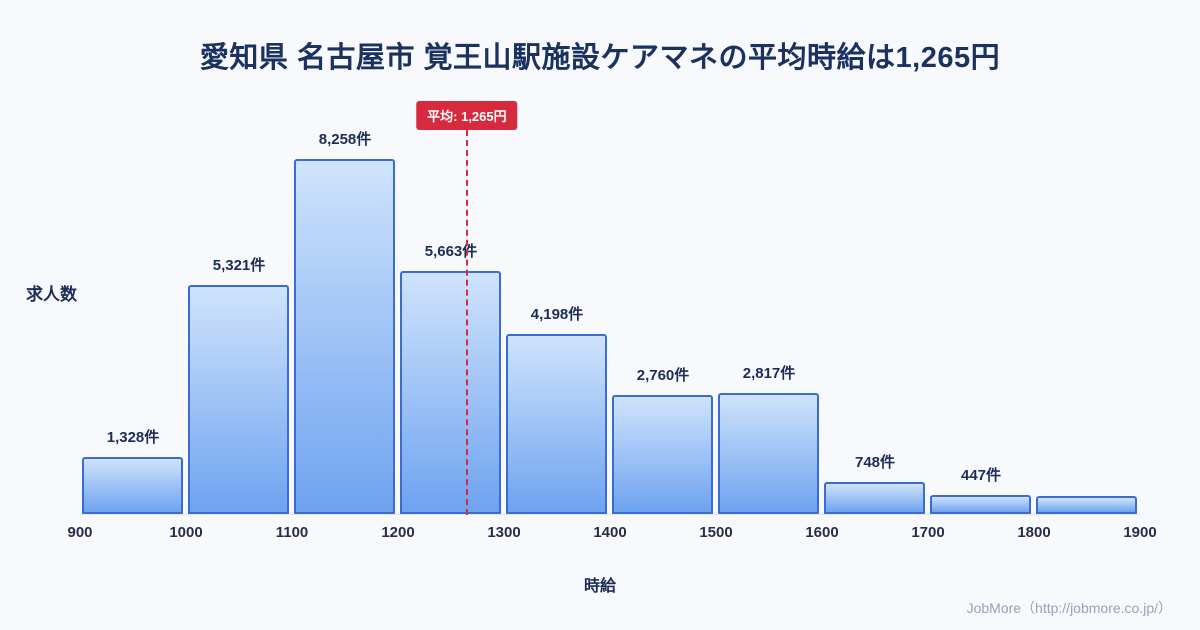 The height and width of the screenshot is (630, 1200). What do you see at coordinates (875, 462) in the screenshot?
I see `bar-value-label: 748件` at bounding box center [875, 462].